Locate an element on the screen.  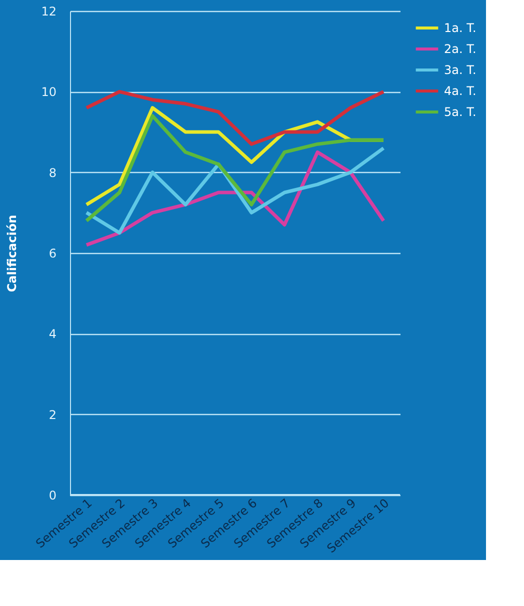
legend-label: 1a. T. is located at coordinates (460, 28).